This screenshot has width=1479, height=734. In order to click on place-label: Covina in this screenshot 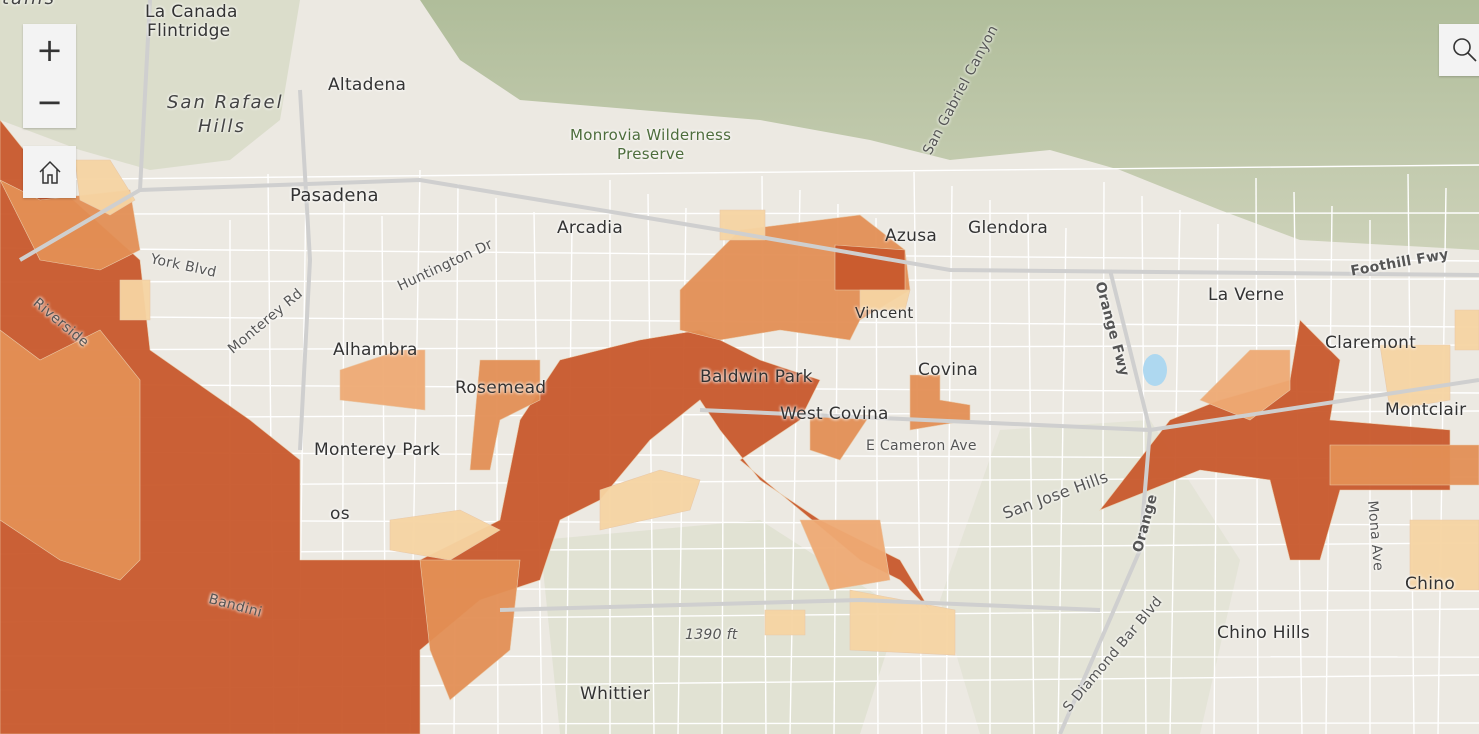, I will do `click(948, 370)`.